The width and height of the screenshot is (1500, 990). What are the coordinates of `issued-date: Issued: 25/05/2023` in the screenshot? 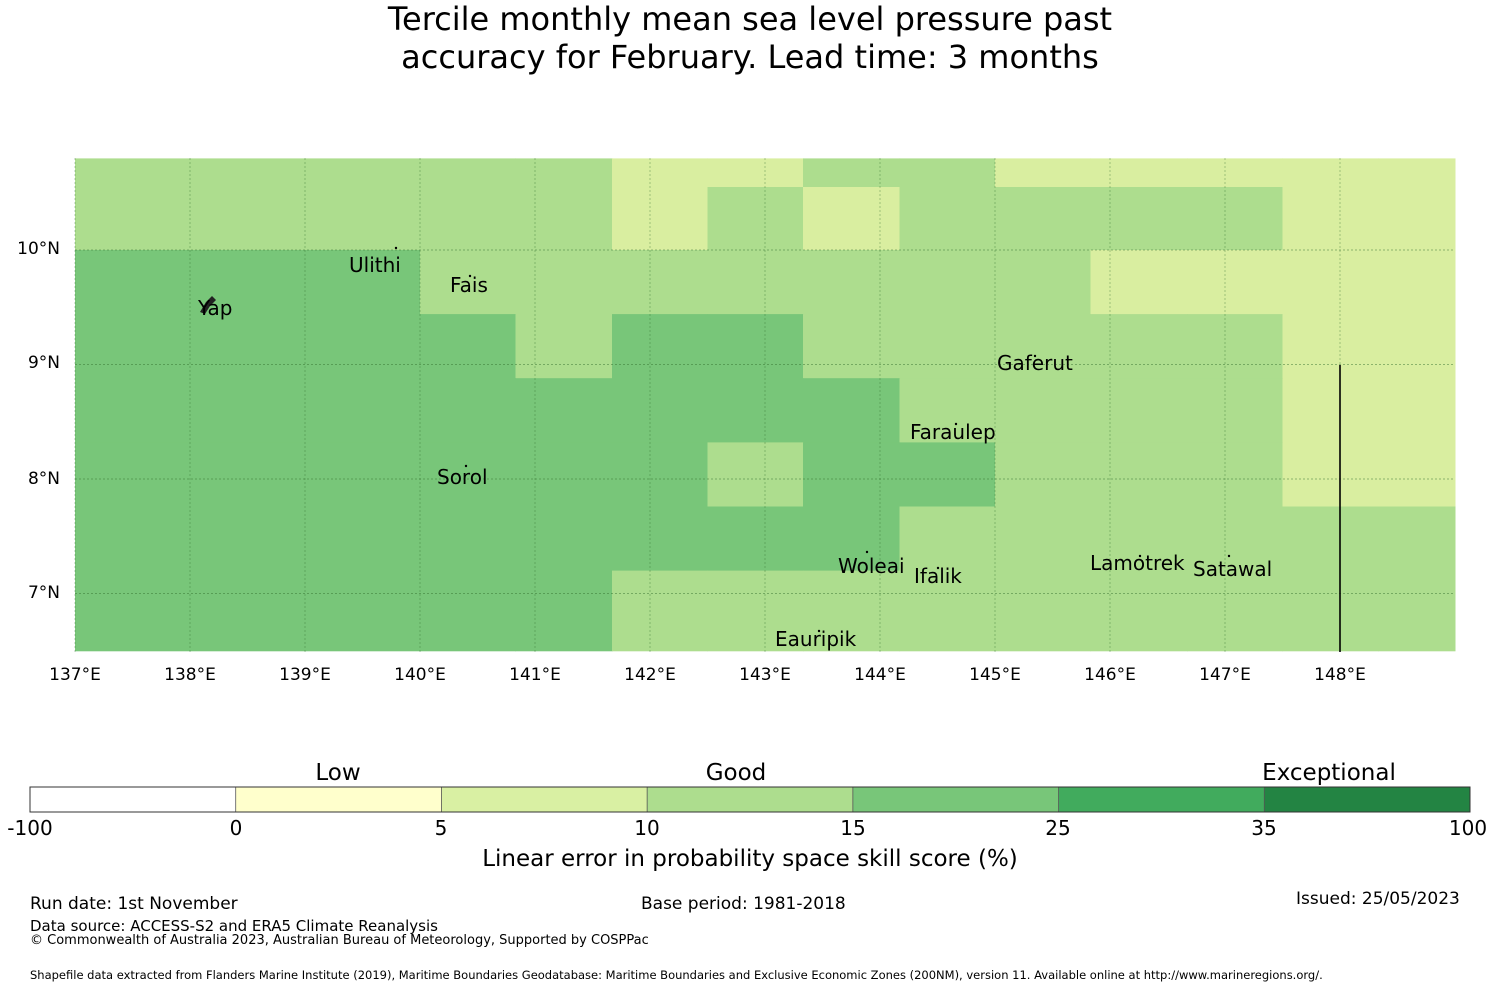 It's located at (1378, 899).